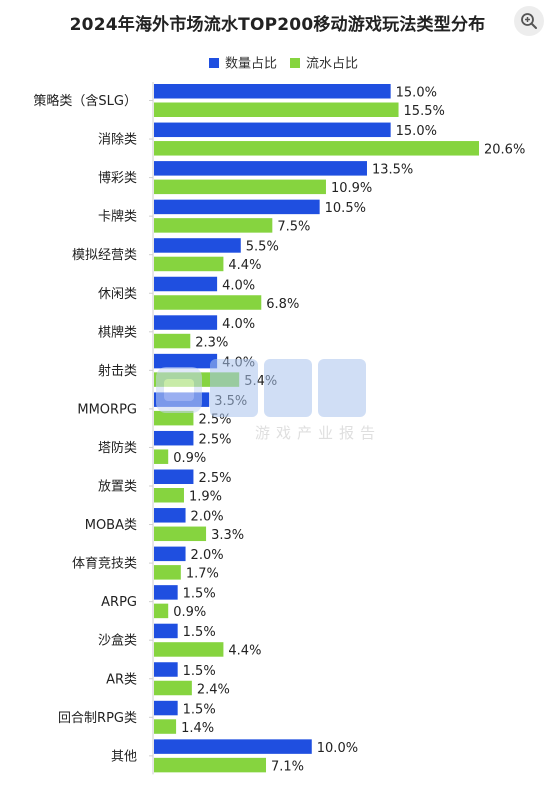  I want to click on category-label: 沙盒类, so click(117, 641).